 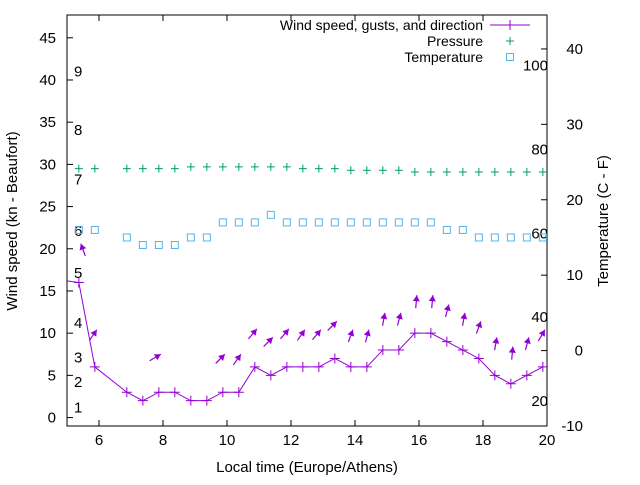 I want to click on beaufort-label: 3, so click(x=78, y=358).